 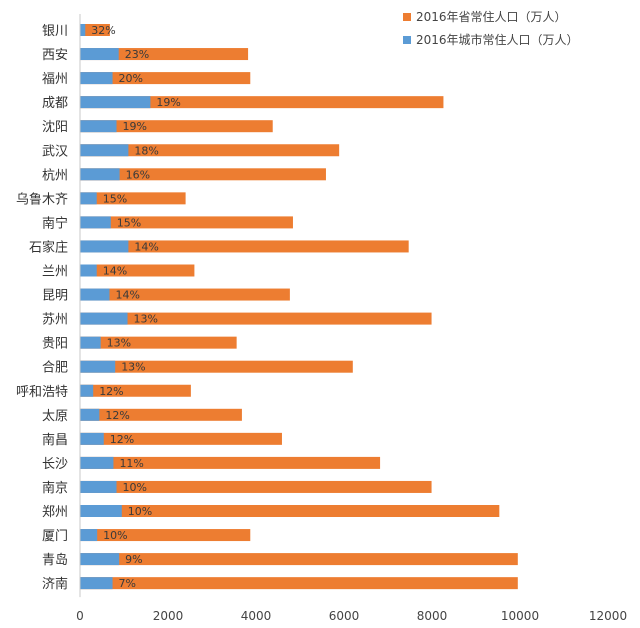 I want to click on category-label: 南京, so click(x=55, y=488).